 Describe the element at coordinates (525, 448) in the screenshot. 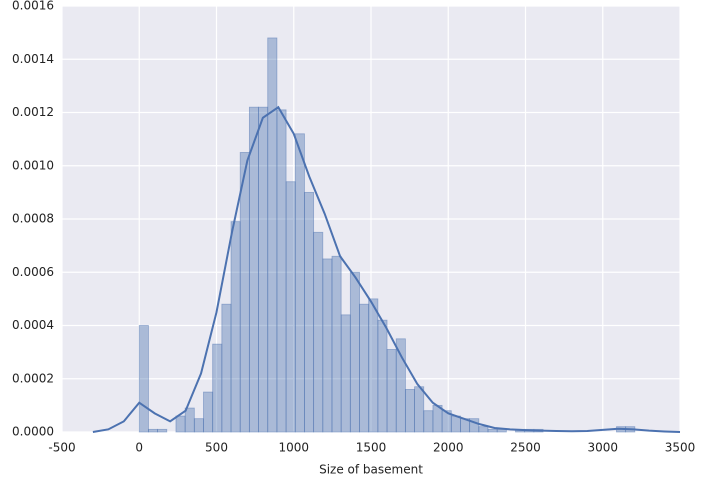

I see `x-tick-label: 2500` at that location.